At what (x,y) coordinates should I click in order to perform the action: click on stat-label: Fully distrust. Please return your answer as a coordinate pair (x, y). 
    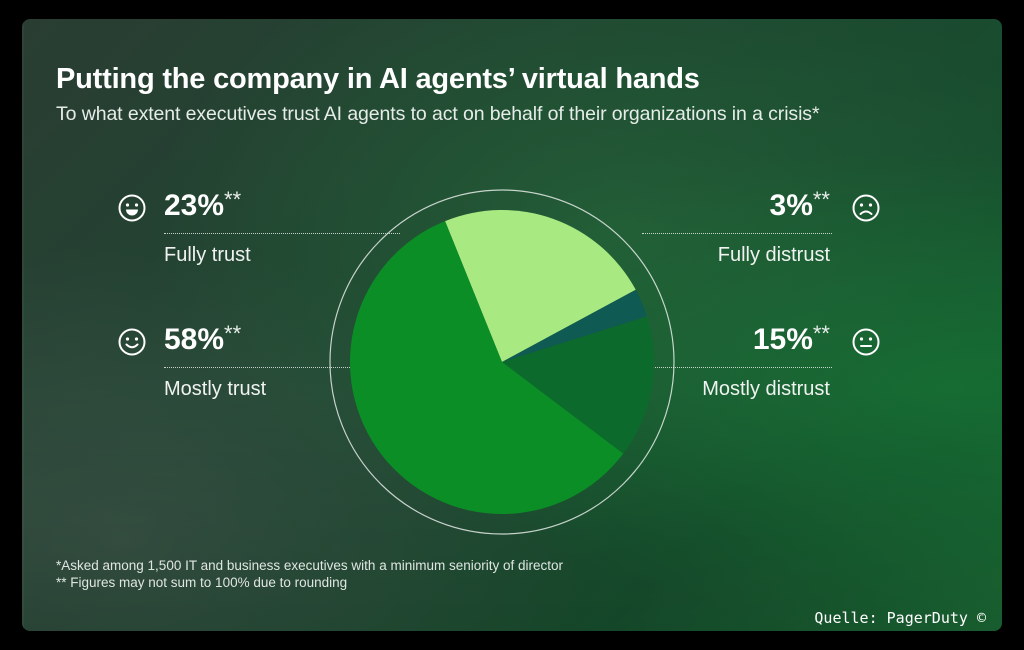
    Looking at the image, I should click on (773, 255).